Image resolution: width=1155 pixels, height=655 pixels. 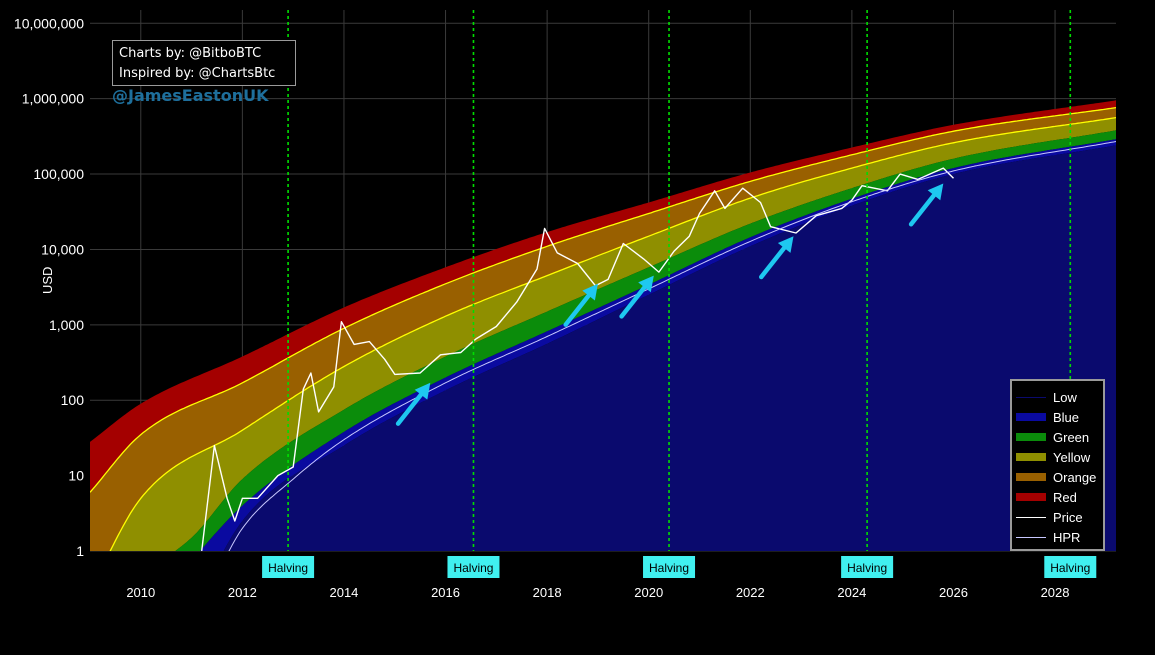 What do you see at coordinates (190, 95) in the screenshot?
I see `author-handle: @JamesEastonUK` at bounding box center [190, 95].